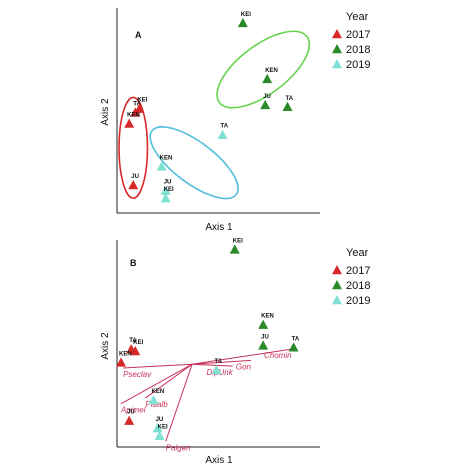 This screenshot has width=474, height=474. I want to click on panel-b-point-2019-ju, so click(157, 428).